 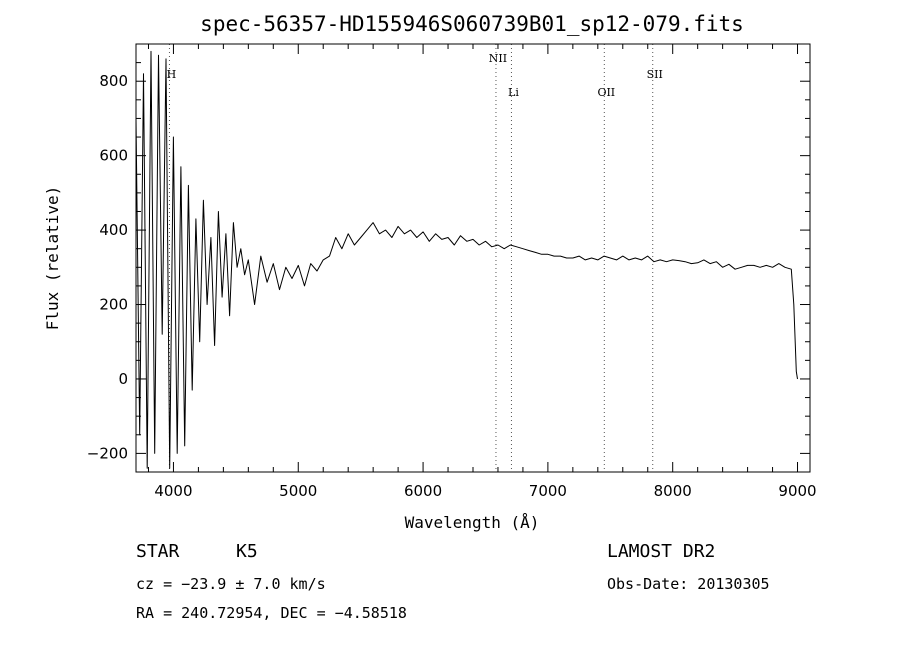 I want to click on y-tick-label: 600, so click(x=113, y=156).